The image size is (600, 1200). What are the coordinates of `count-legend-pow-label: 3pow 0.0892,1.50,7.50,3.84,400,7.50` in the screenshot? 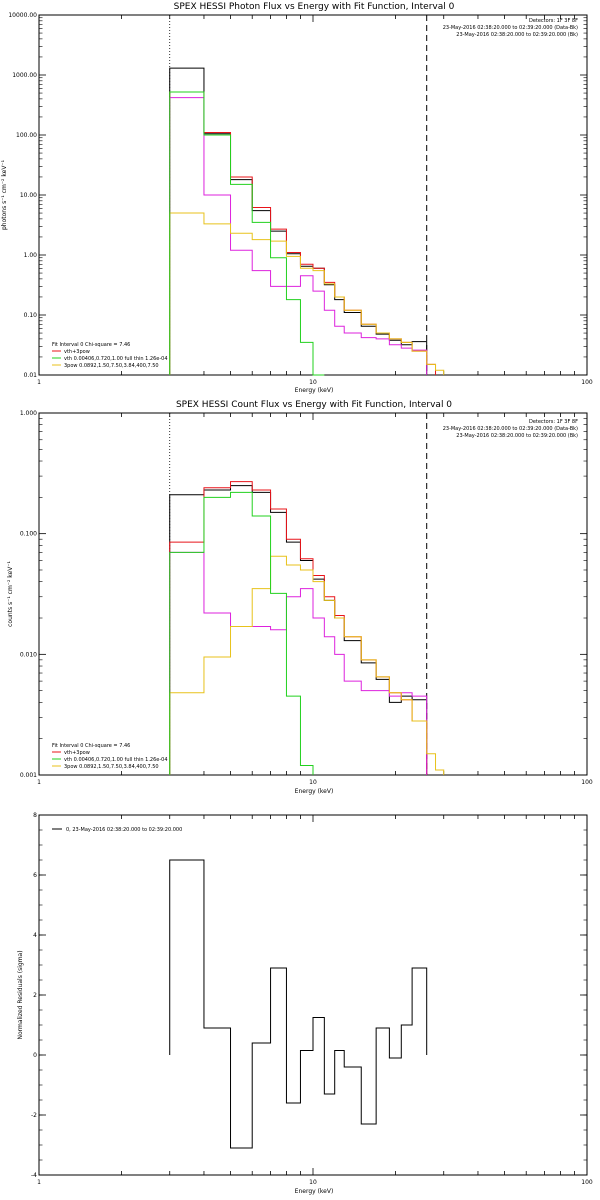 It's located at (111, 767).